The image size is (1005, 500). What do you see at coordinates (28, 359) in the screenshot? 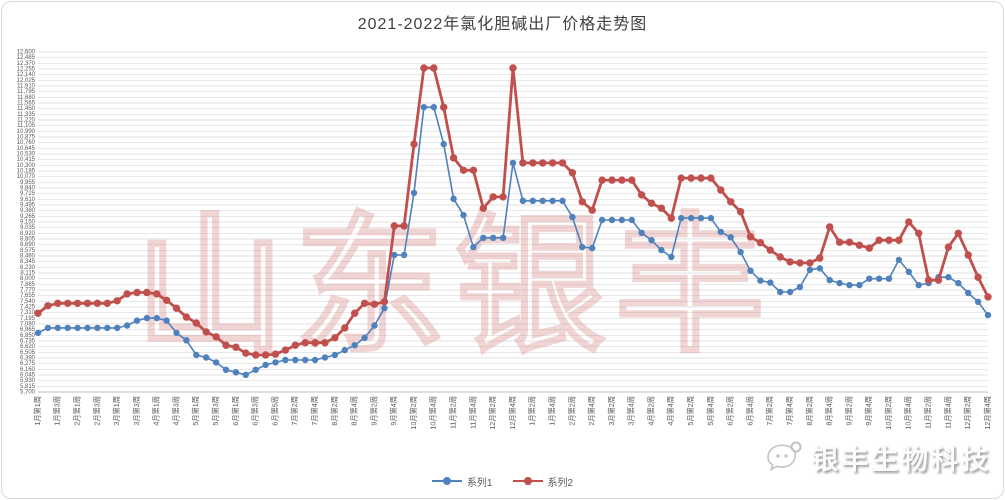
I see `svg-text: 6,390` at bounding box center [28, 359].